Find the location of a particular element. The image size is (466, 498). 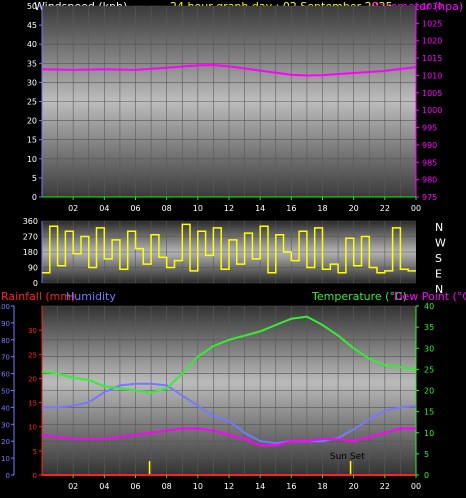

wind-tick-label: 0 is located at coordinates (34, 197).